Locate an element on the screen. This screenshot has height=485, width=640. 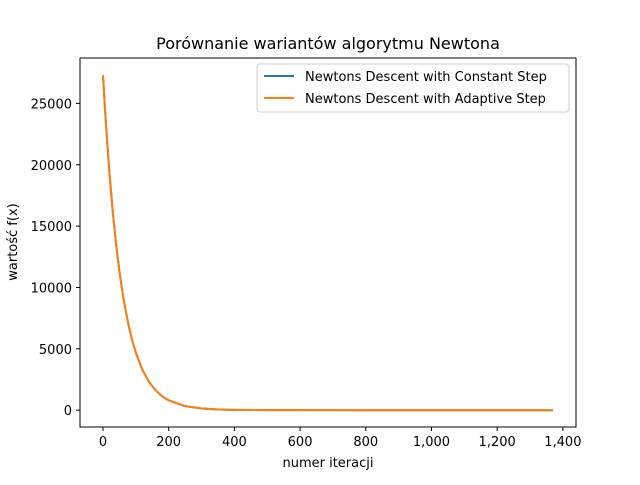
x-tick-label: 400 is located at coordinates (234, 442).